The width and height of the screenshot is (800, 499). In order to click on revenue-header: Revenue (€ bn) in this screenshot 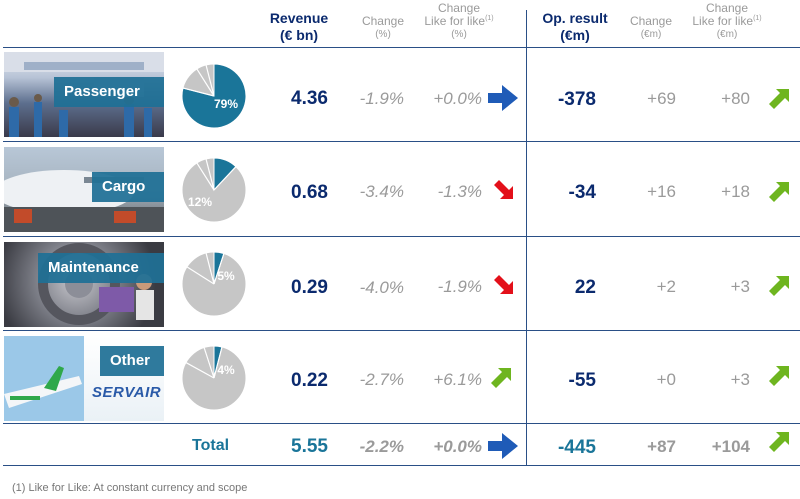, I will do `click(299, 27)`.